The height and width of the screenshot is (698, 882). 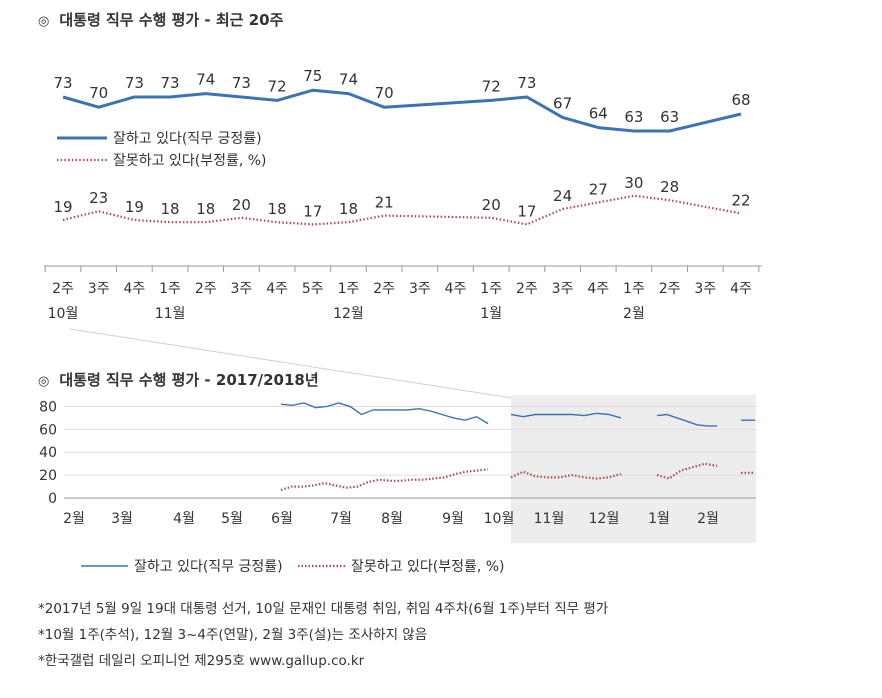 I want to click on chart2-title-text: 대통령 직무 수행 평가 - 2017/2018년, so click(x=189, y=380).